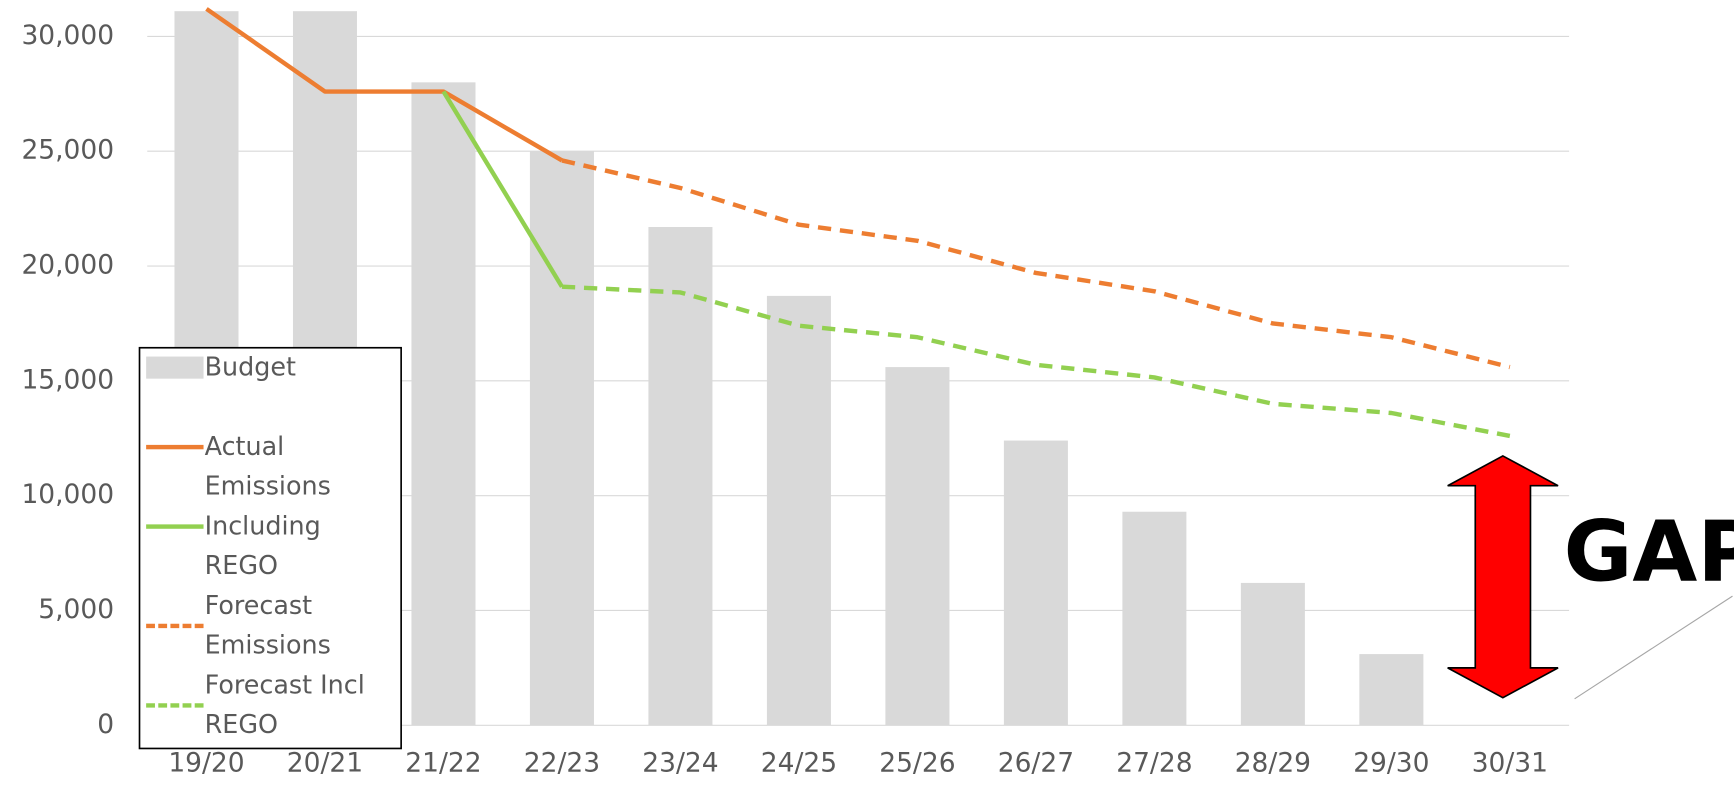 Image resolution: width=1734 pixels, height=786 pixels. Describe the element at coordinates (67, 35) in the screenshot. I see `y-tick-label: 30,000` at that location.